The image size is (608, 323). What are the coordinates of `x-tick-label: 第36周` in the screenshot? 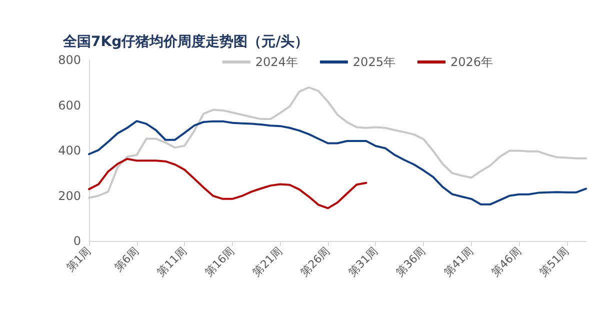 It's located at (410, 262).